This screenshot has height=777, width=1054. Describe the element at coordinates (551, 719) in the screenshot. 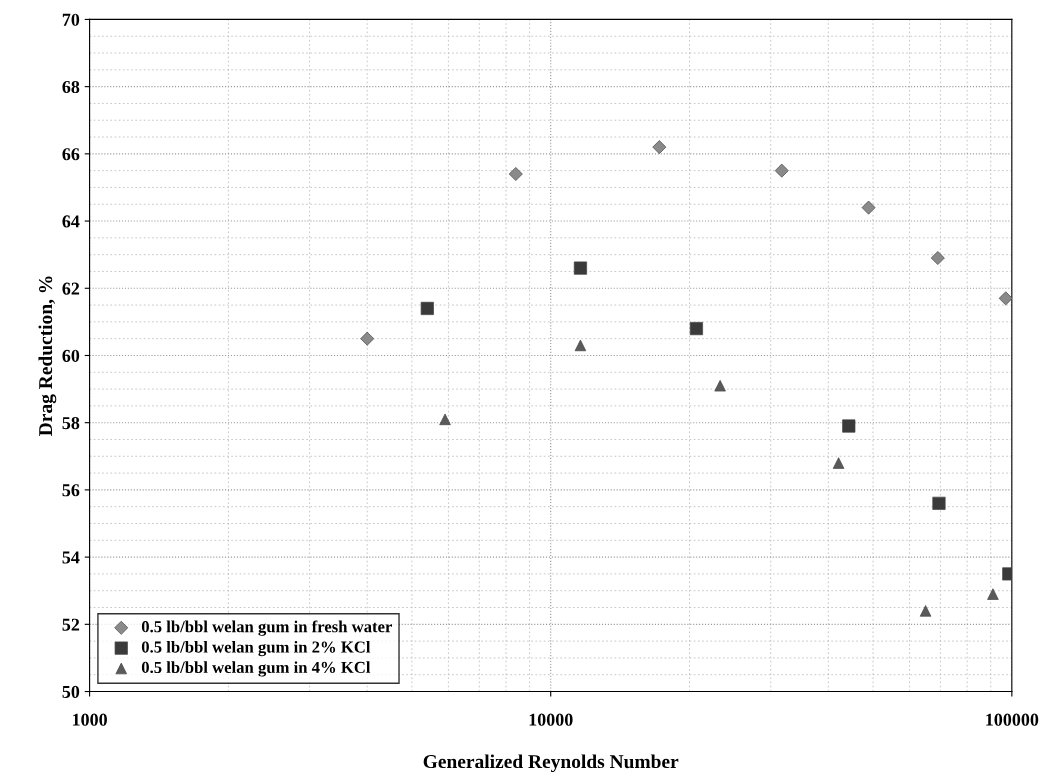

I see `x-tick-label: 10000` at that location.